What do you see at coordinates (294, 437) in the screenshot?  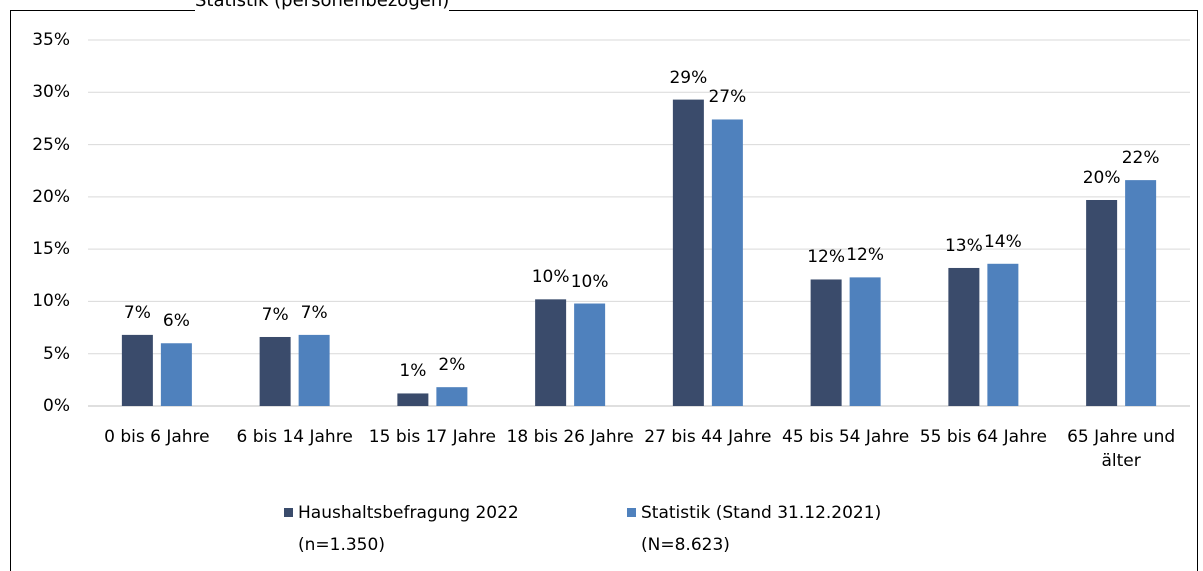 I see `x-tick-label: 6 bis 14 Jahre` at bounding box center [294, 437].